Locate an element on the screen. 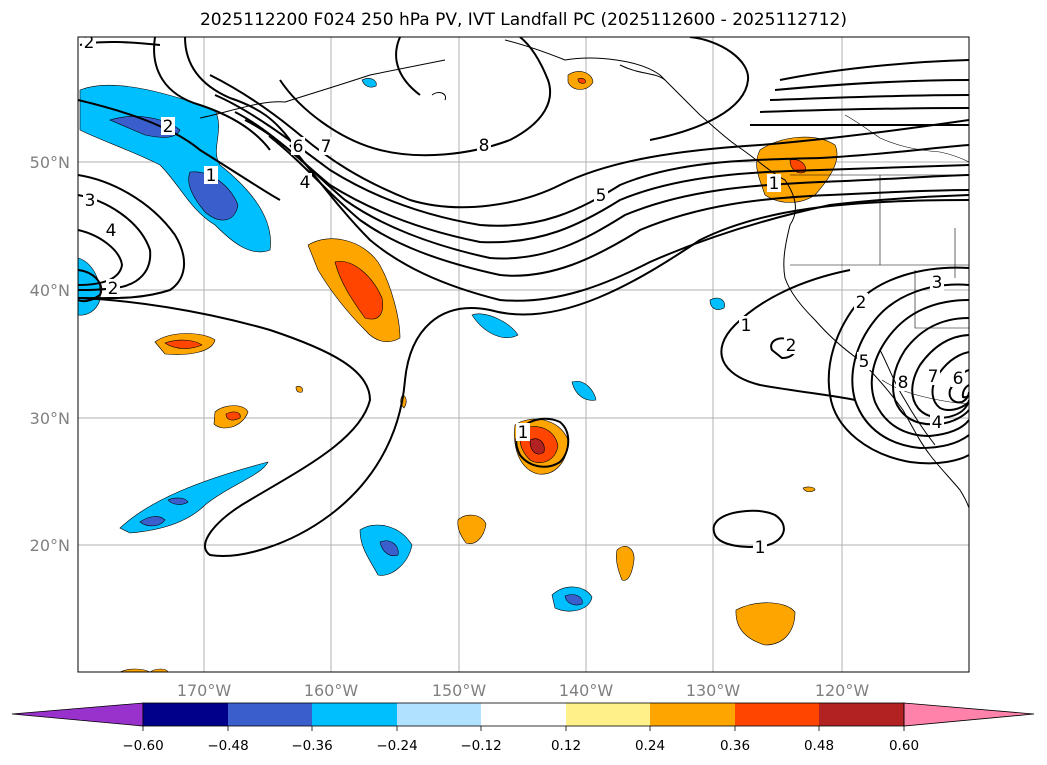 This screenshot has height=765, width=1047. colorbar-tick-label: −0.60 is located at coordinates (142, 746).